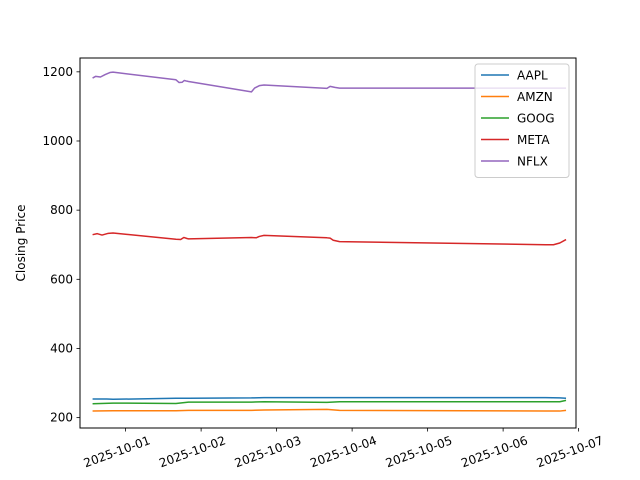 This screenshot has width=640, height=480. I want to click on legend-label-aapl: AAPL, so click(532, 76).